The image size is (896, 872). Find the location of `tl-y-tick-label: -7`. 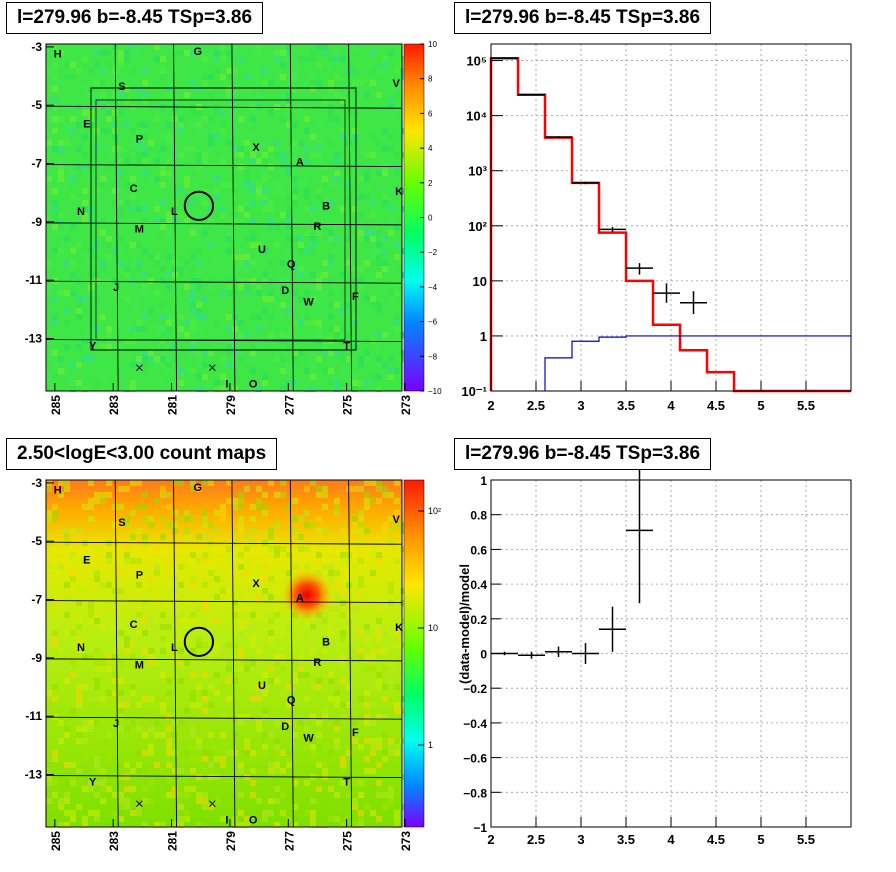

tl-y-tick-label: -7 is located at coordinates (36, 164).